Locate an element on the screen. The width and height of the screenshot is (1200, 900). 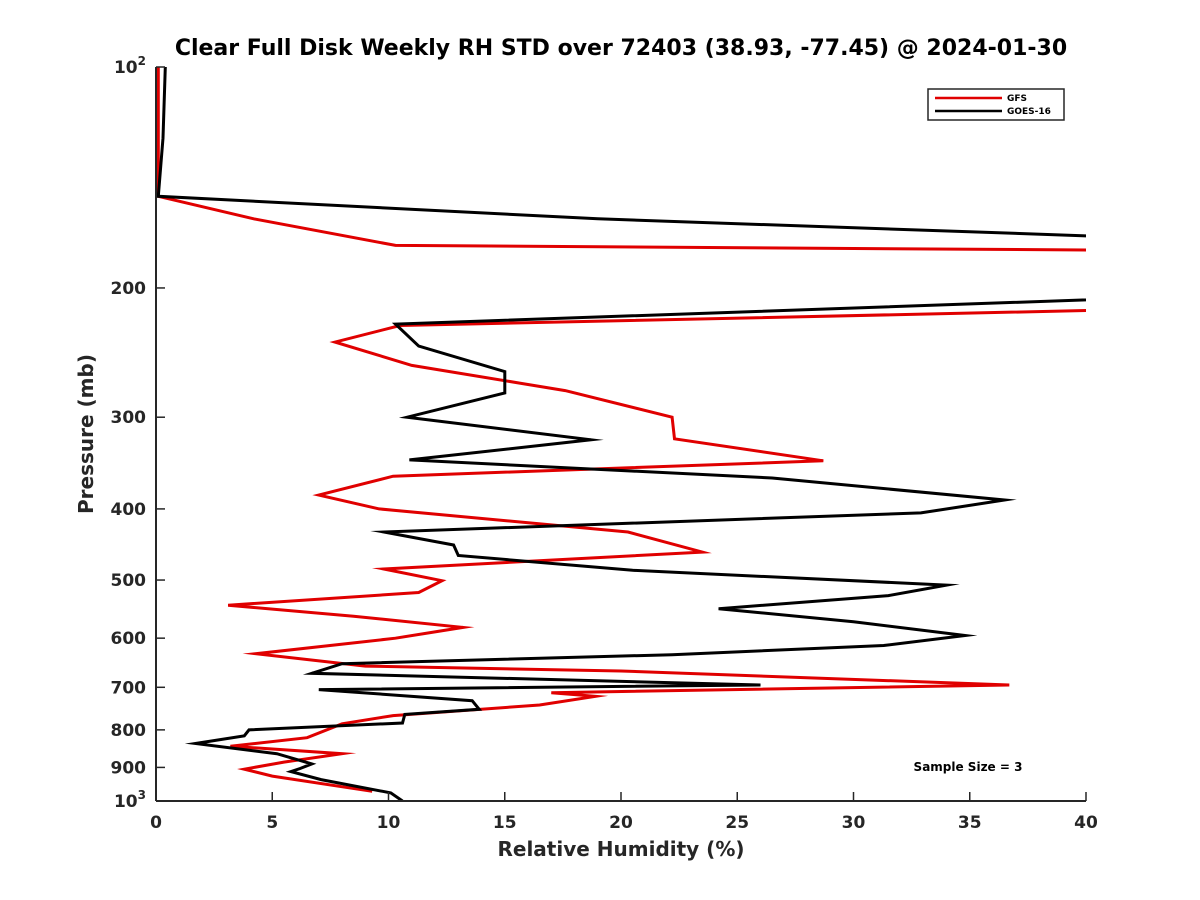
x-tick-label: 25 is located at coordinates (737, 823).